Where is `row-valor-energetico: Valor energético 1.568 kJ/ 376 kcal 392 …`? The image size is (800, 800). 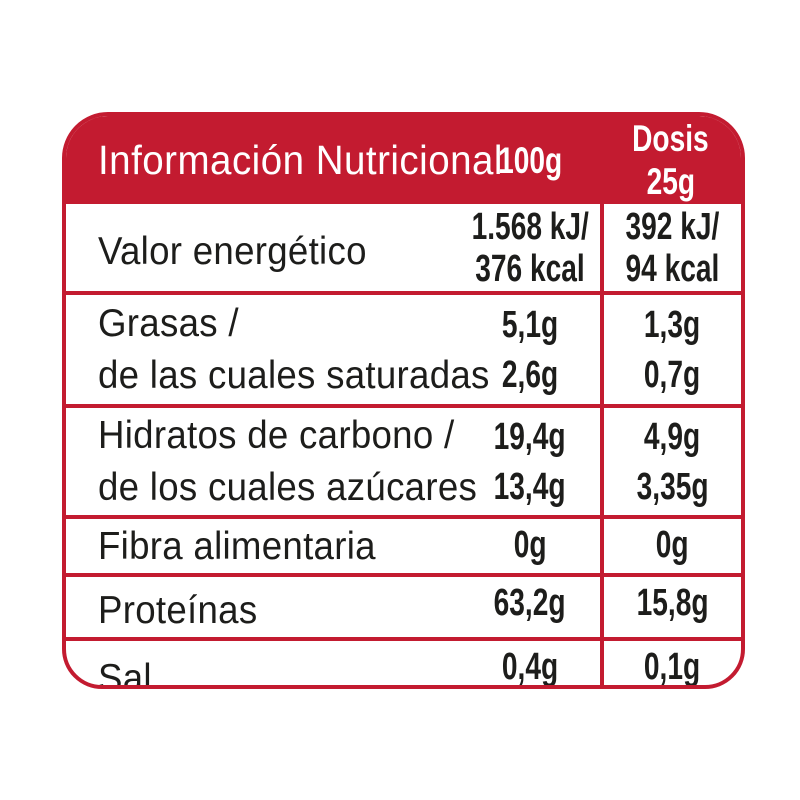 row-valor-energetico: Valor energético 1.568 kJ/ 376 kcal 392 … is located at coordinates (403, 247).